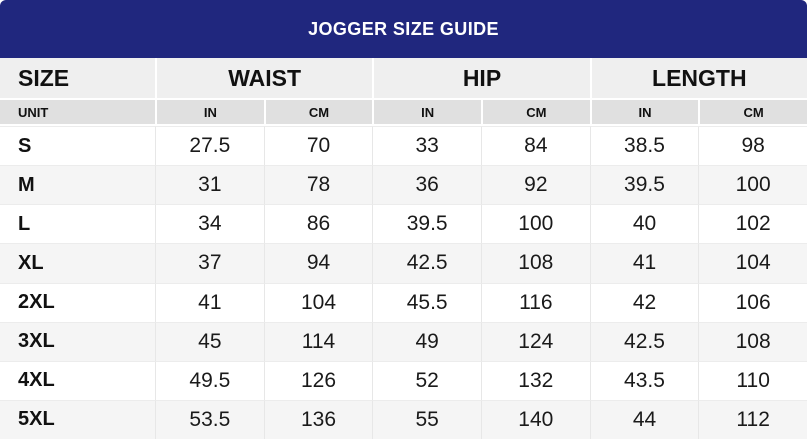 The height and width of the screenshot is (439, 807). Describe the element at coordinates (209, 224) in the screenshot. I see `value-cell: 34` at that location.